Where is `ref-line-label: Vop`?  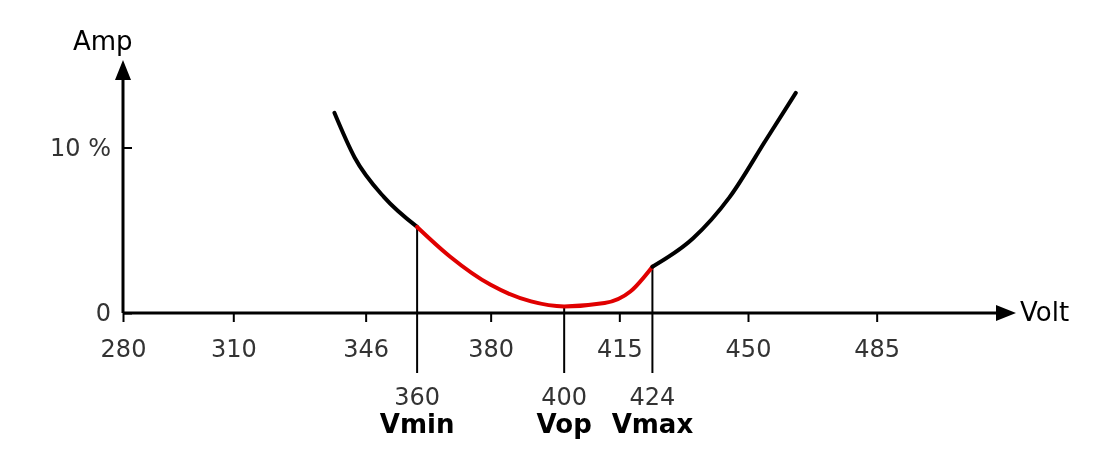 ref-line-label: Vop is located at coordinates (564, 424).